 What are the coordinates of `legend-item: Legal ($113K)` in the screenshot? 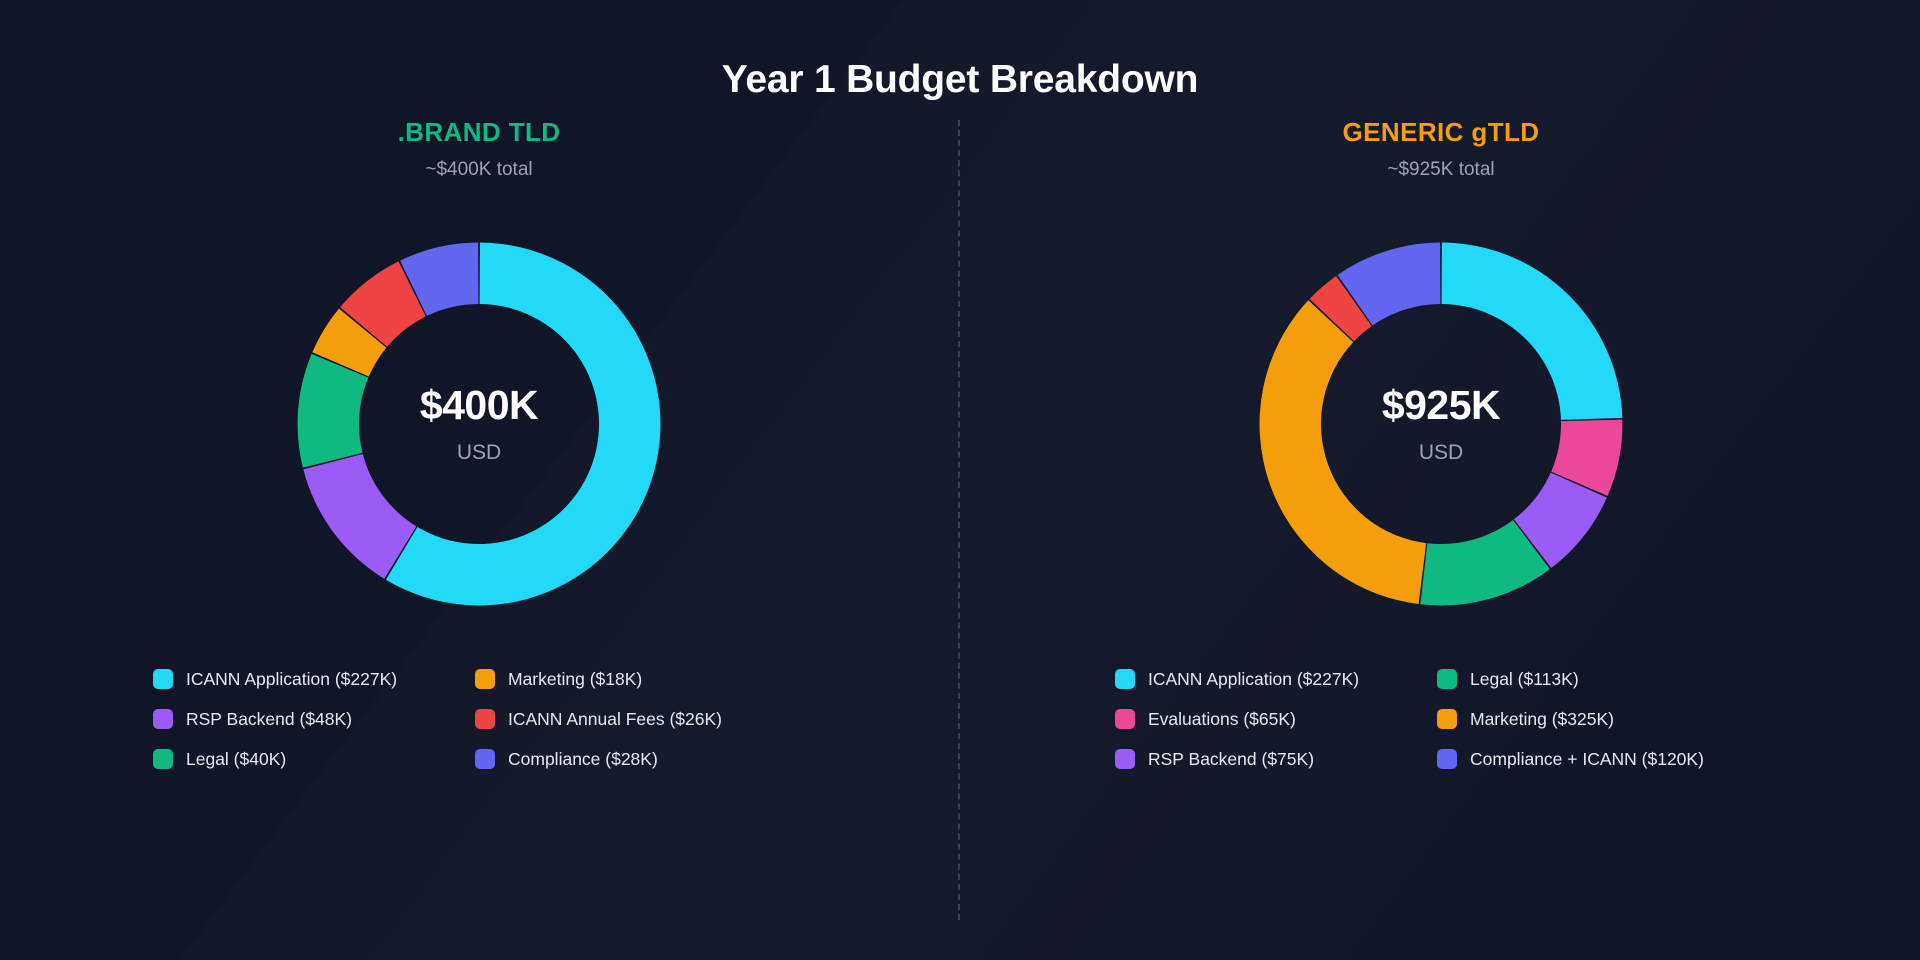 It's located at (1602, 679).